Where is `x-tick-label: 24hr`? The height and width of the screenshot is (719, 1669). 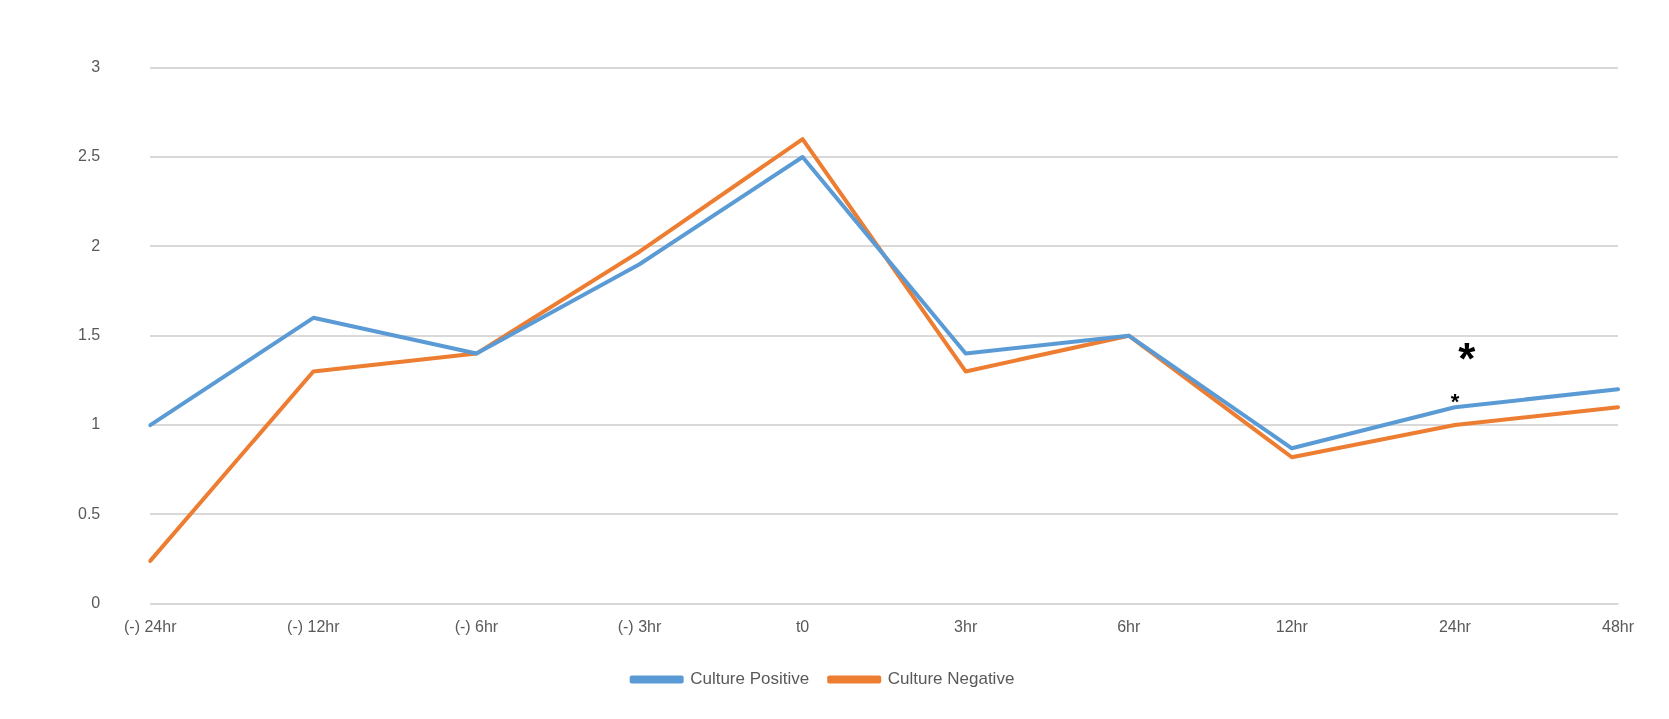 x-tick-label: 24hr is located at coordinates (1455, 626).